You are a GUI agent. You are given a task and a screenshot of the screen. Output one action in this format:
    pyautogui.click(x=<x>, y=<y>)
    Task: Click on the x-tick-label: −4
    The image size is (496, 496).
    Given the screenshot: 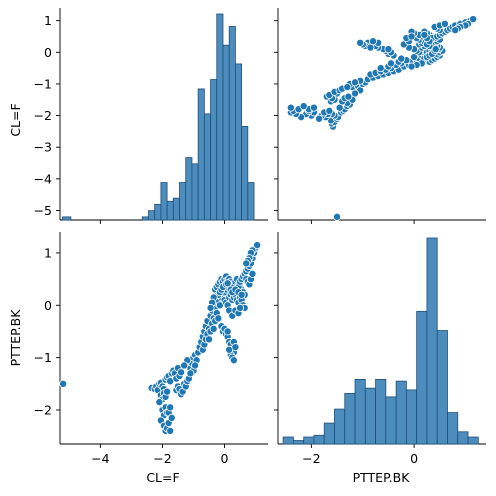 What is the action you would take?
    pyautogui.click(x=100, y=458)
    